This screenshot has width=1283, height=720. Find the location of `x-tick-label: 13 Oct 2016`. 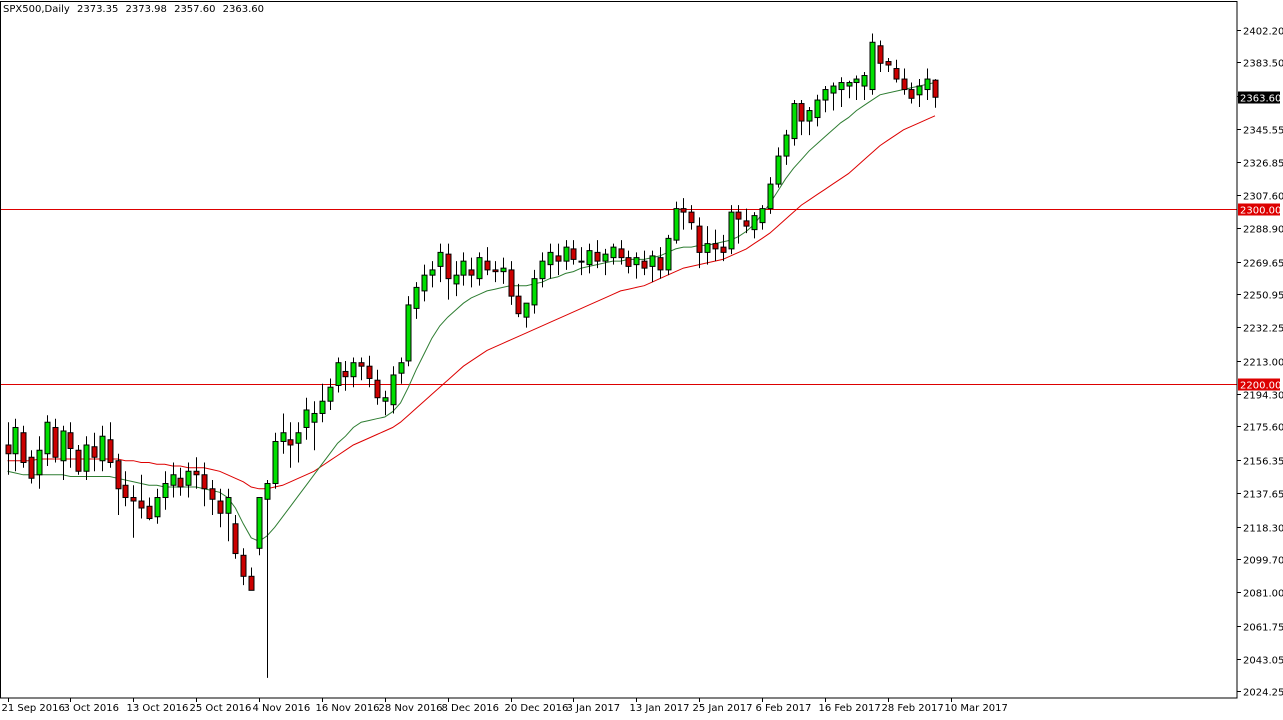

x-tick-label: 13 Oct 2016 is located at coordinates (158, 708).